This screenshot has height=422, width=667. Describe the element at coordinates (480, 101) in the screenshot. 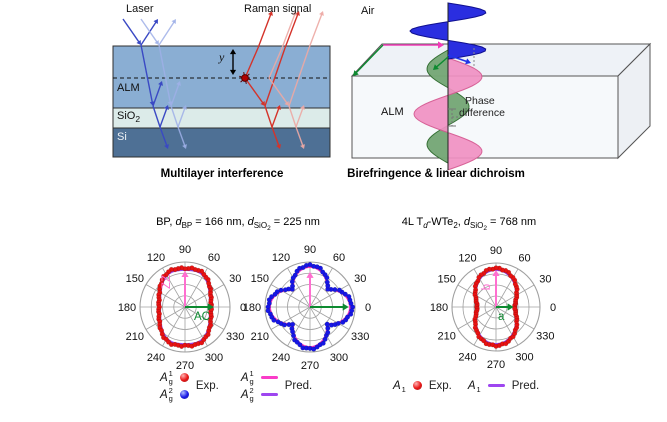

I see `phase-difference-label-line1: Phase` at that location.